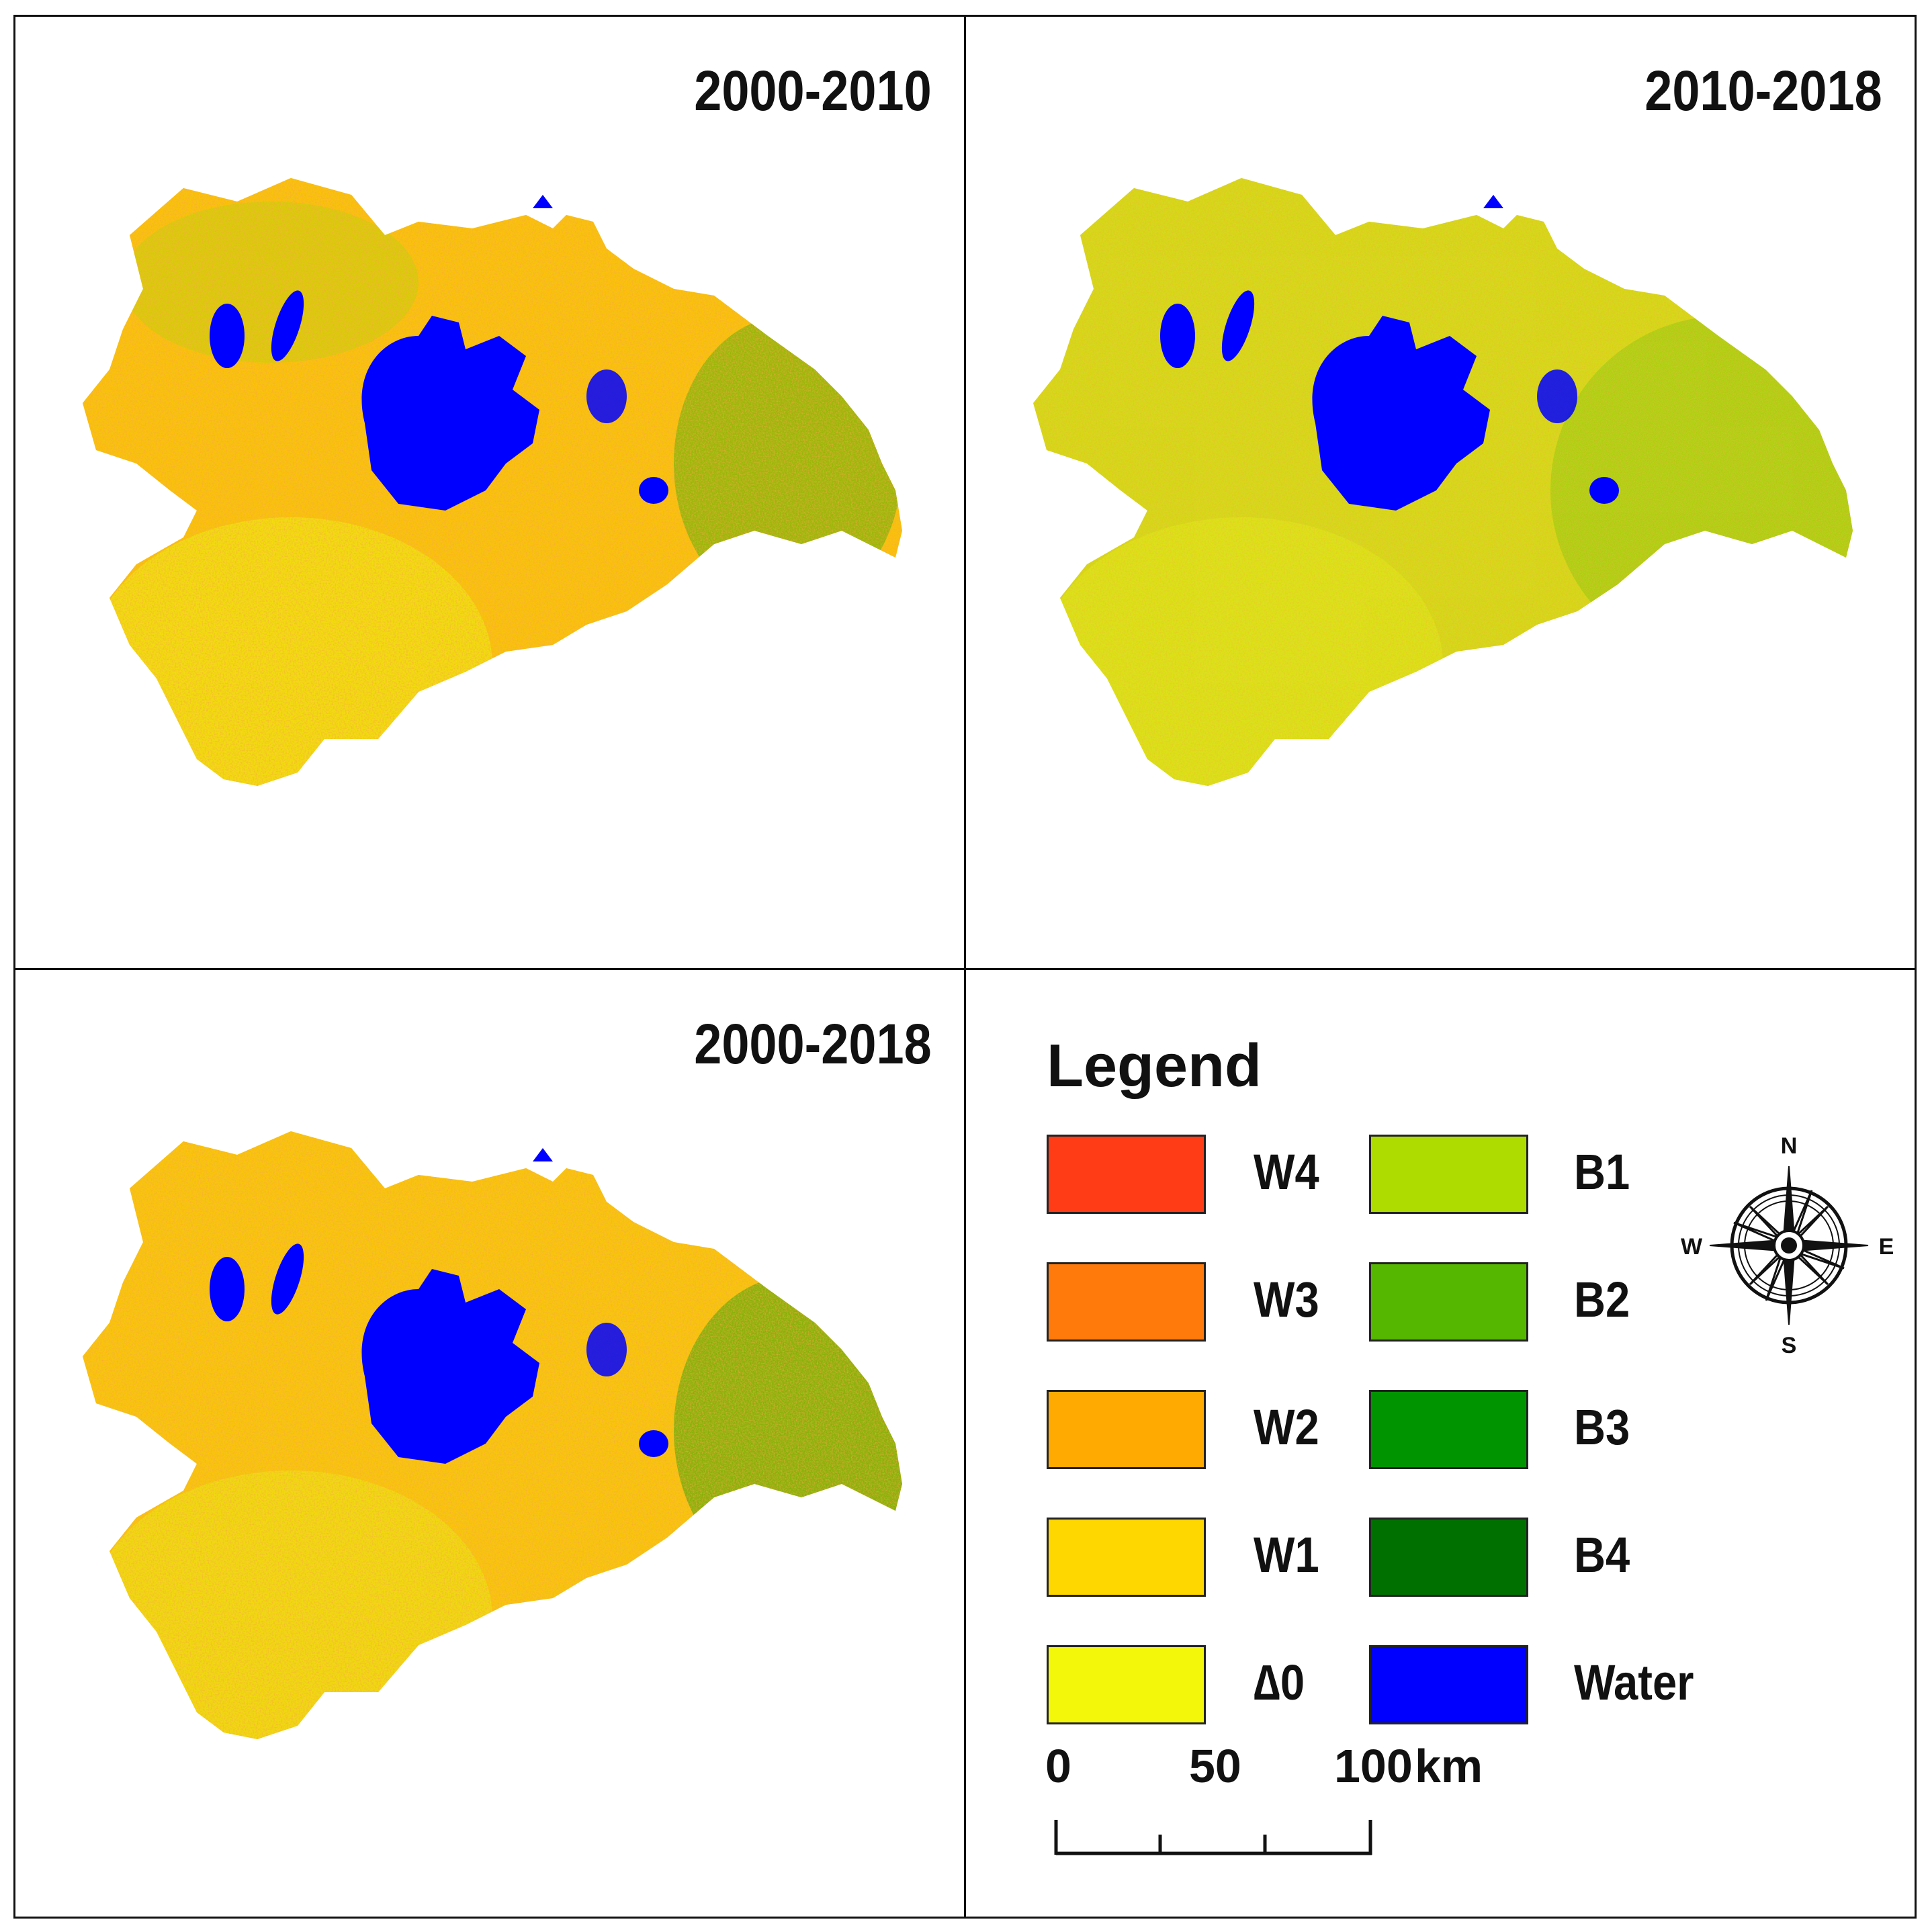 Image resolution: width=1930 pixels, height=1932 pixels. I want to click on legend-swatch-b2, so click(1448, 1302).